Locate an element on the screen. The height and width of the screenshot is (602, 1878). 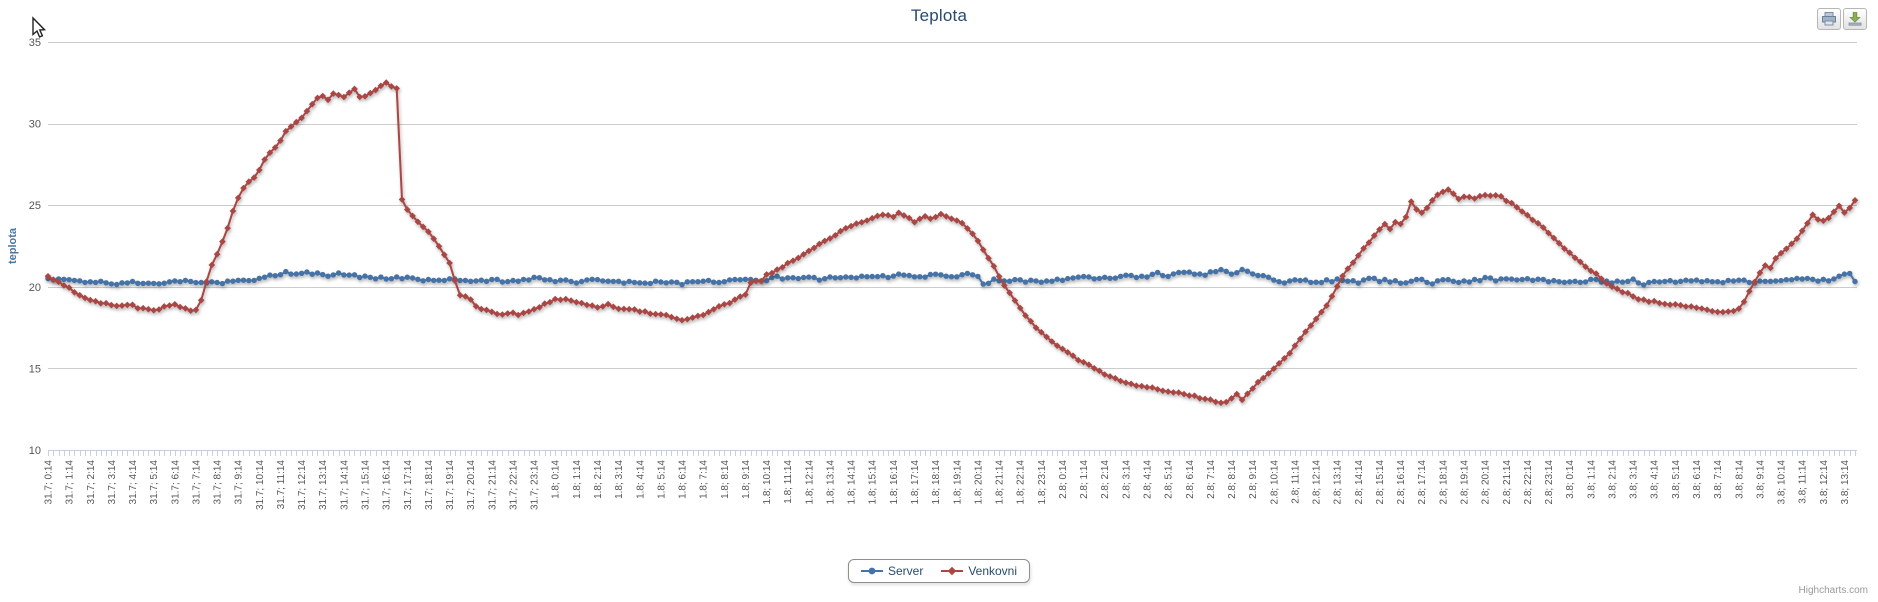
svg-text: 31.7; 4:14 is located at coordinates (133, 482).